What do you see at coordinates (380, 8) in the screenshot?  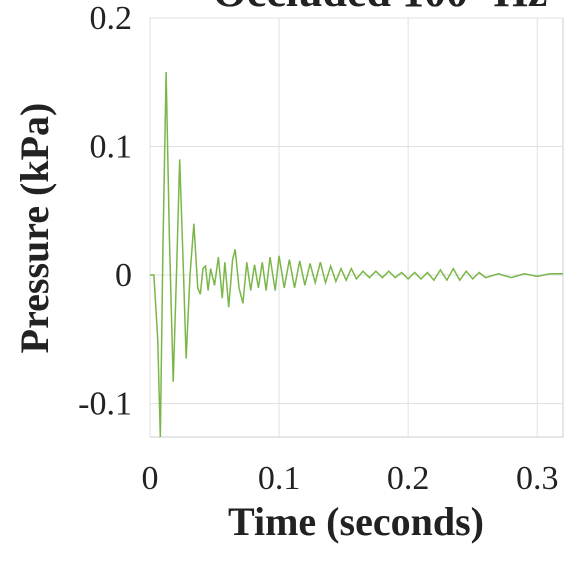 I see `chart-title: Occluded 100 -Hz` at bounding box center [380, 8].